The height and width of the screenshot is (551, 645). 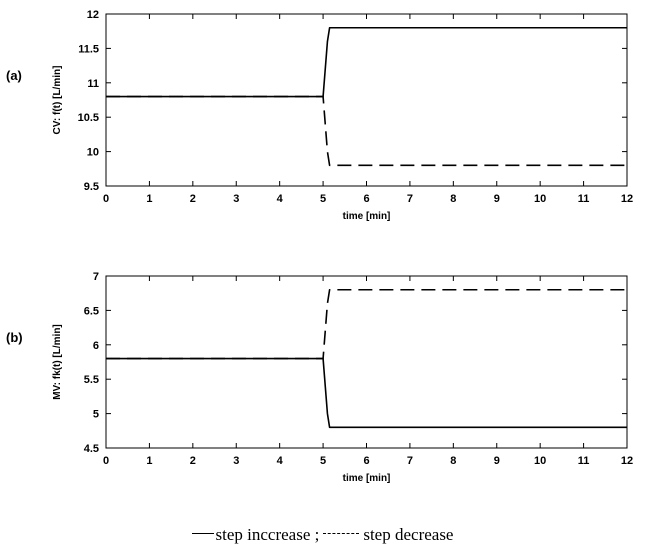 I want to click on y-tick-label: 5.5, so click(x=91, y=380).